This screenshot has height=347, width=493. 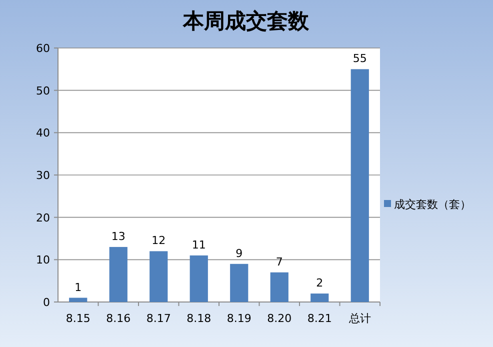 What do you see at coordinates (279, 318) in the screenshot?
I see `x-tick-label: 8.20` at bounding box center [279, 318].